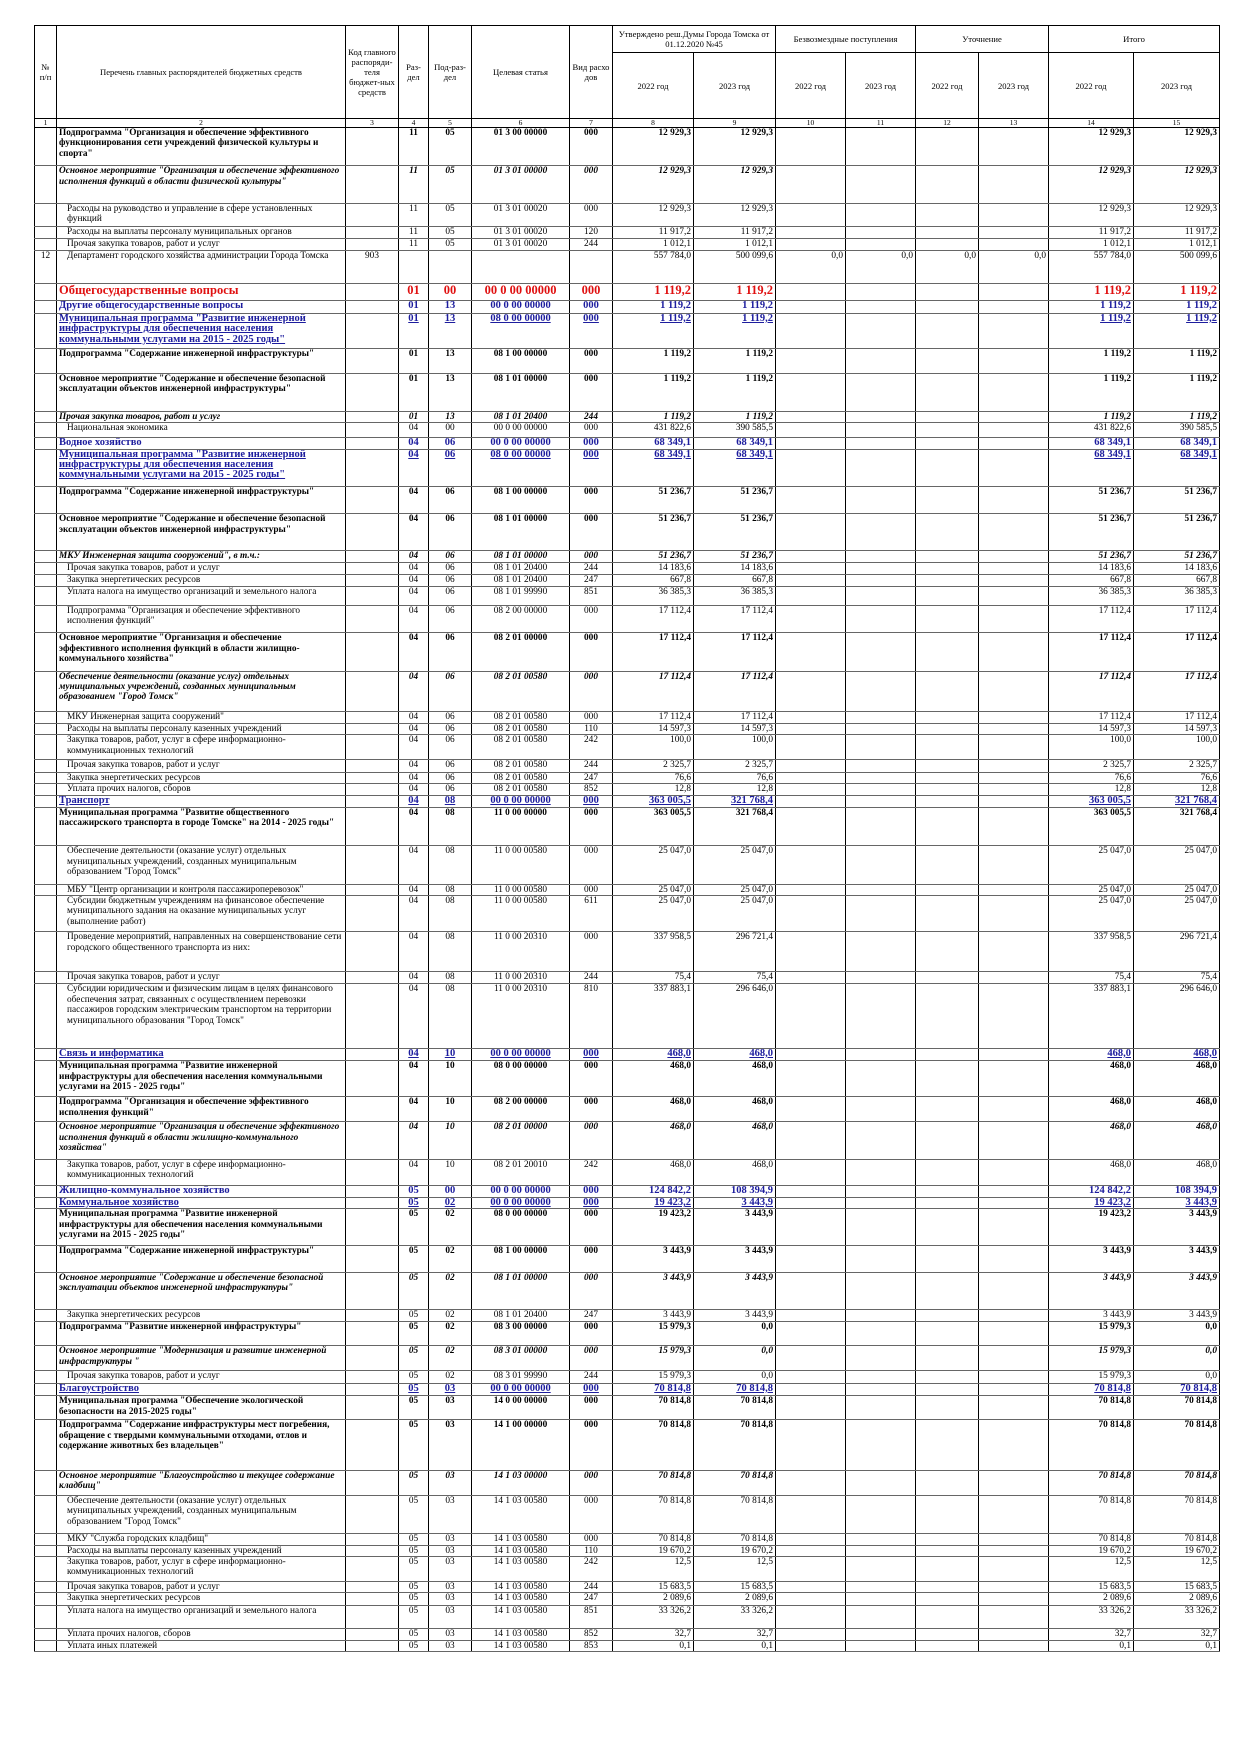  What do you see at coordinates (520, 977) in the screenshot?
I see `cell: 11 0 00 20310` at bounding box center [520, 977].